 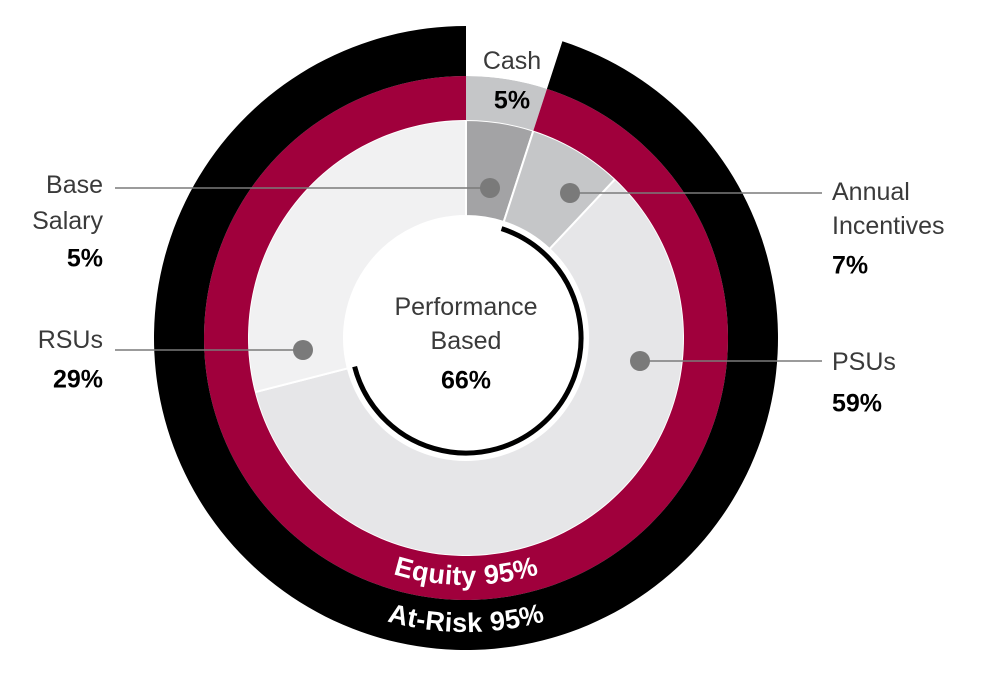 What do you see at coordinates (465, 324) in the screenshot?
I see `center-label: Performance Based` at bounding box center [465, 324].